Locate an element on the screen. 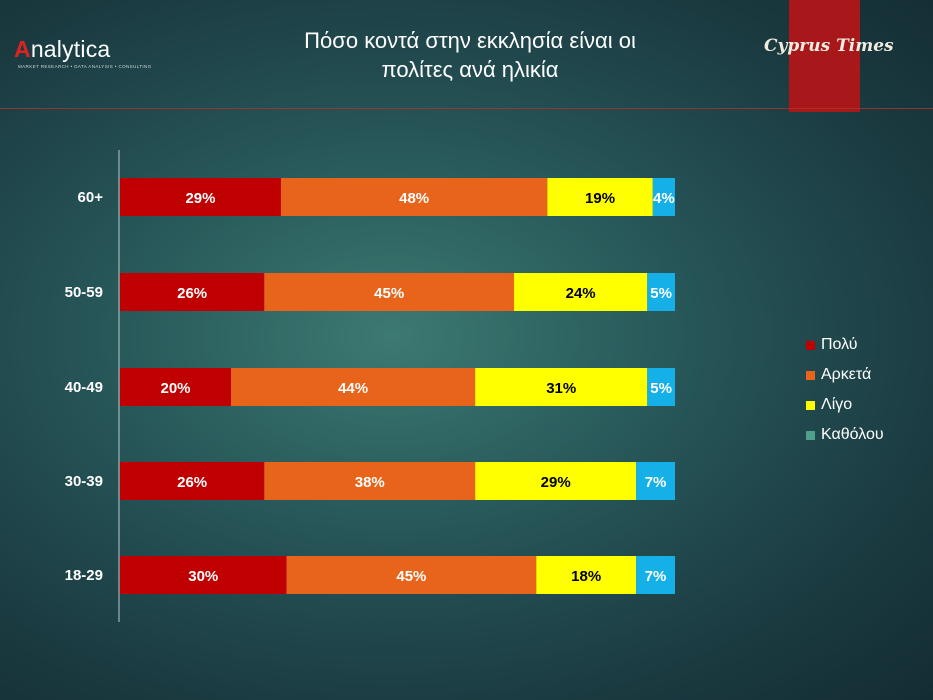  analytica-logo: Analytica is located at coordinates (62, 49).